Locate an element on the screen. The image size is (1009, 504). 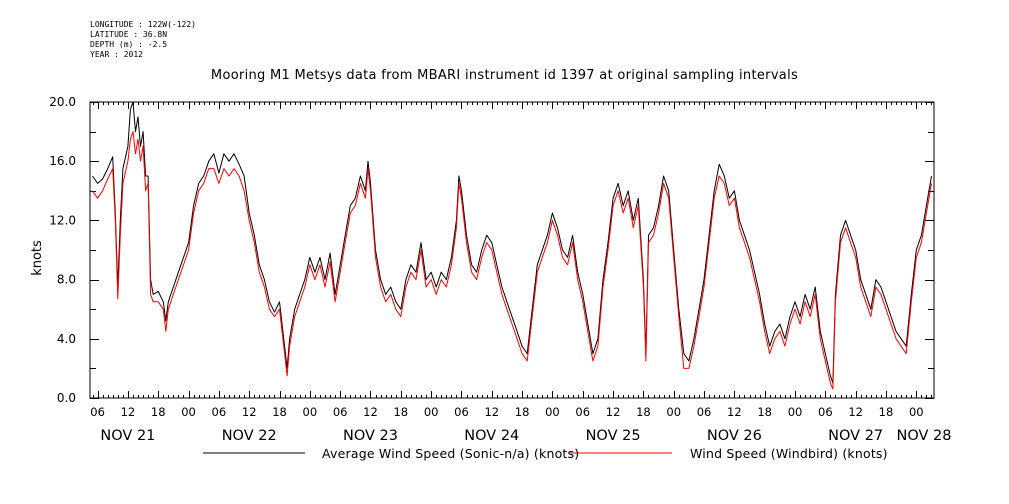
x-day-label: NOV 22 is located at coordinates (249, 436).